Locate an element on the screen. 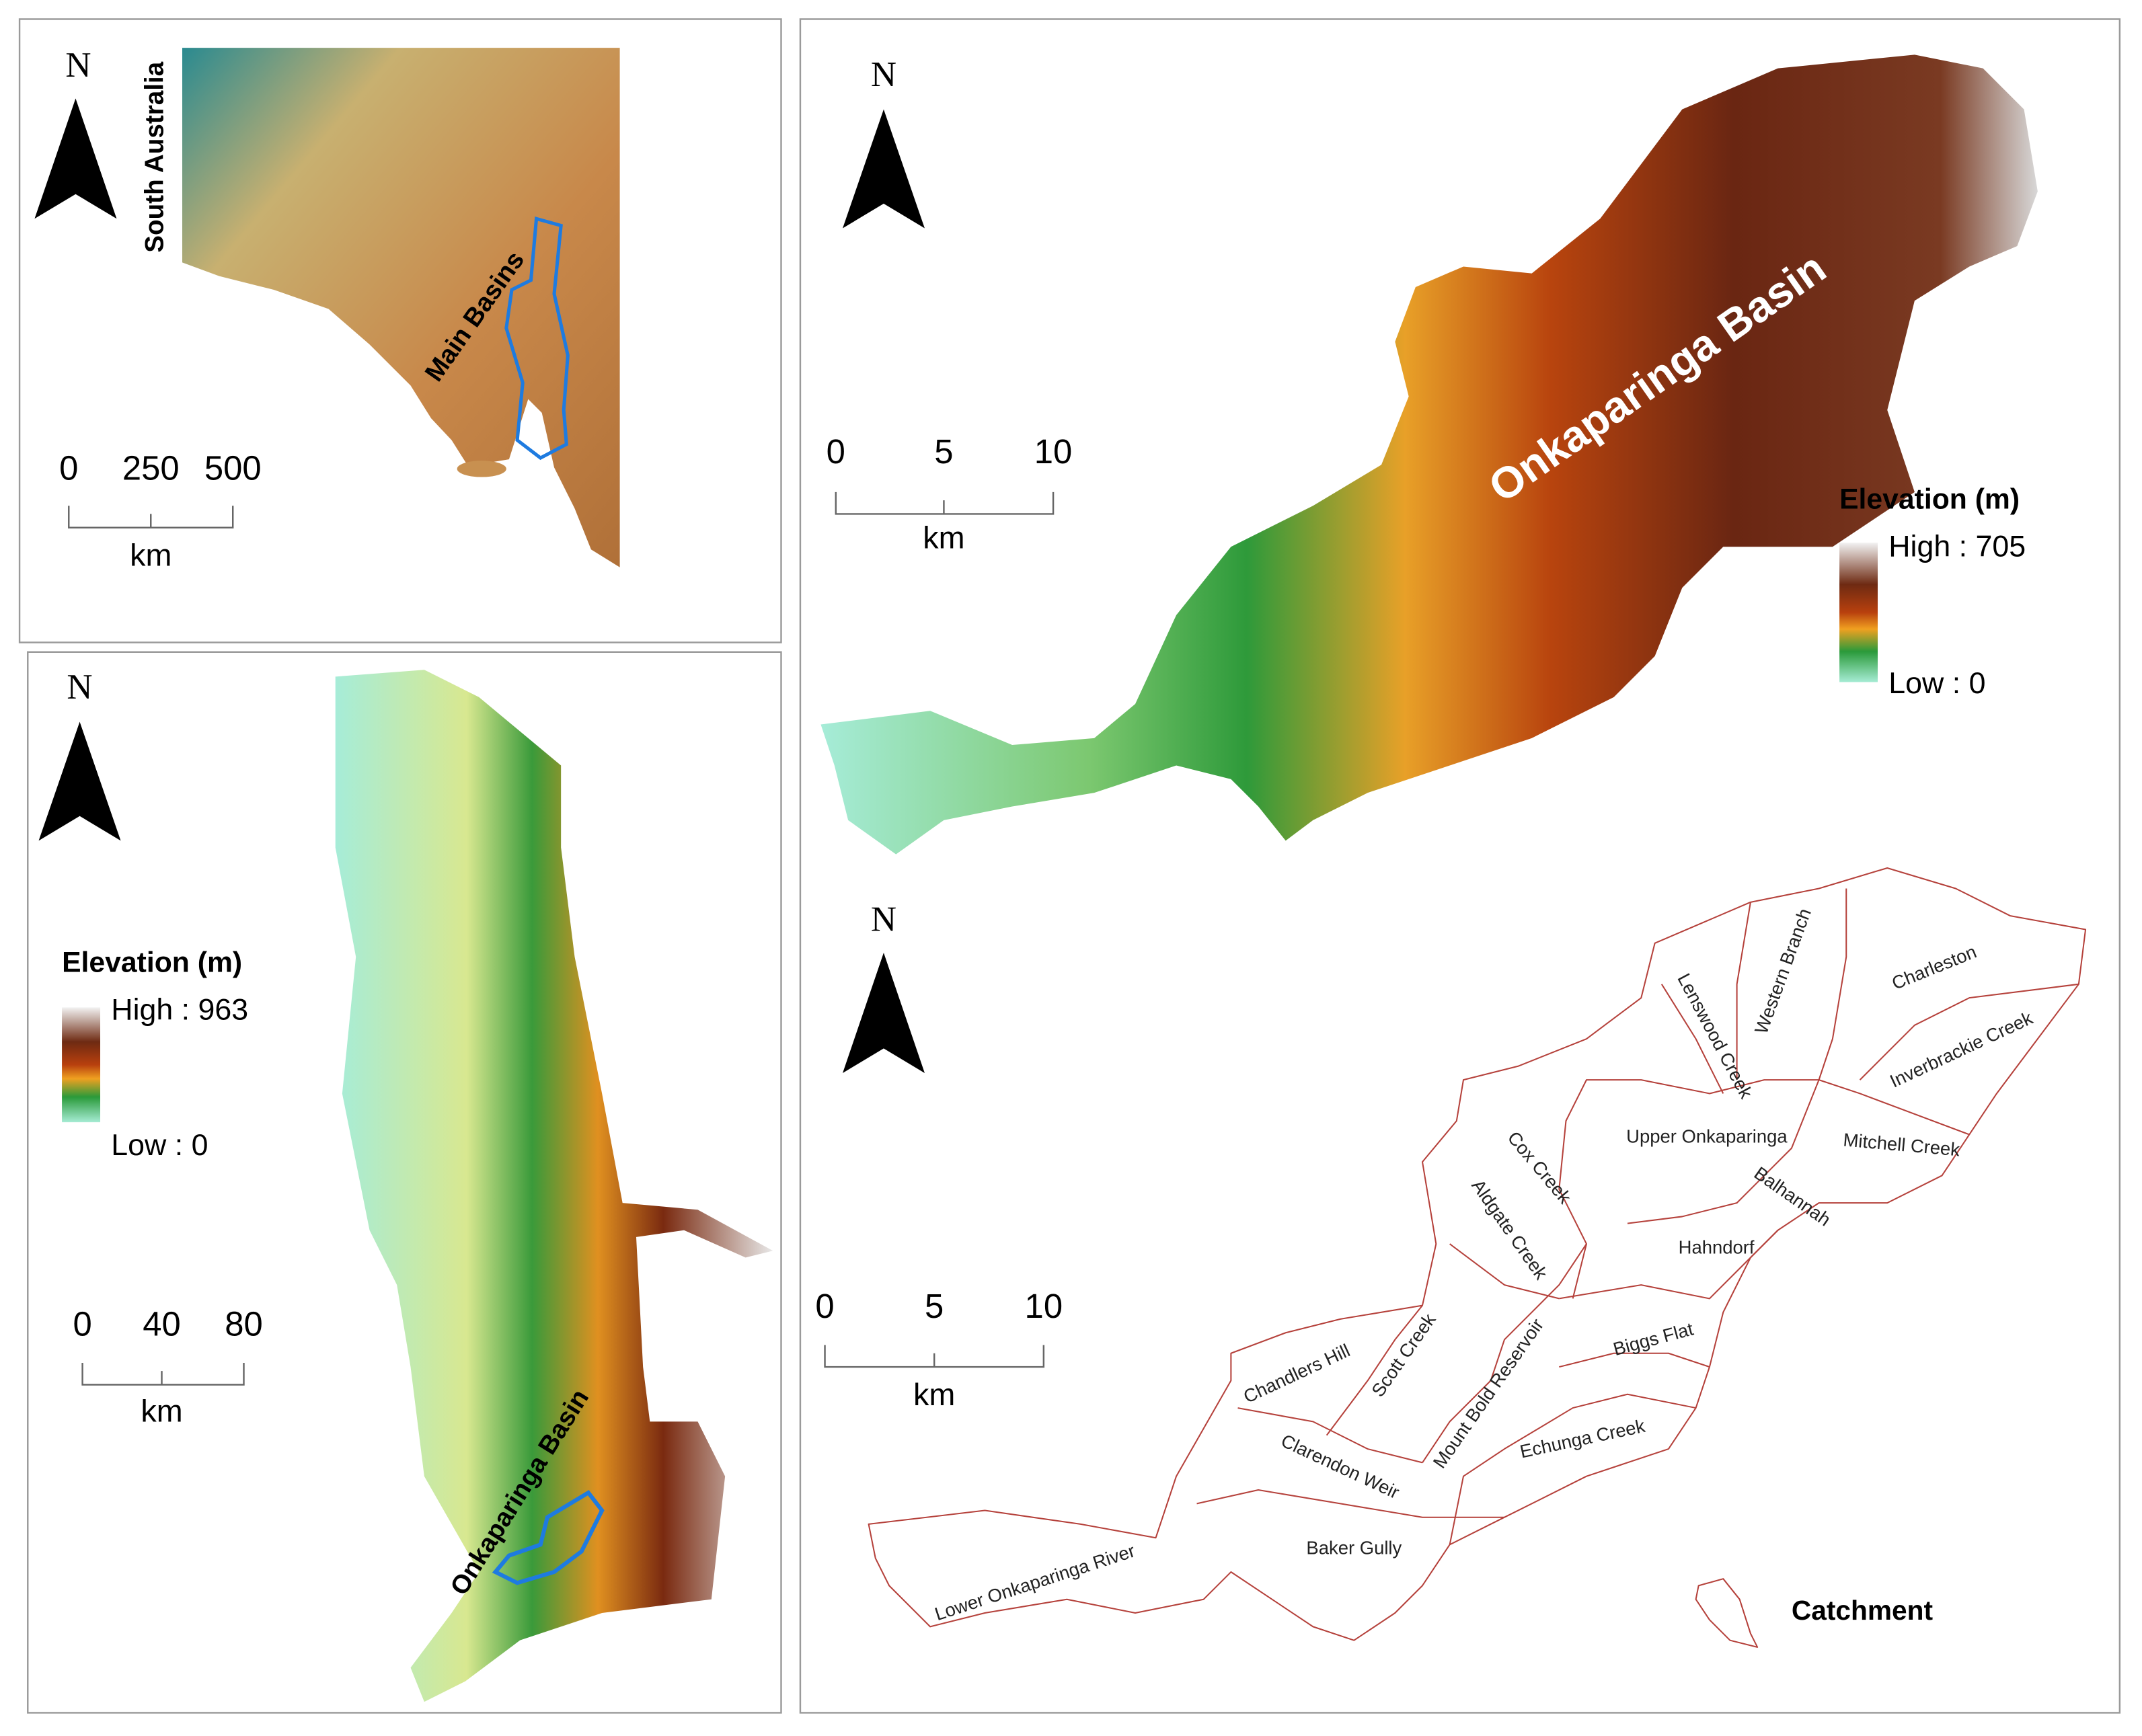  inset-frame is located at coordinates (400, 330).